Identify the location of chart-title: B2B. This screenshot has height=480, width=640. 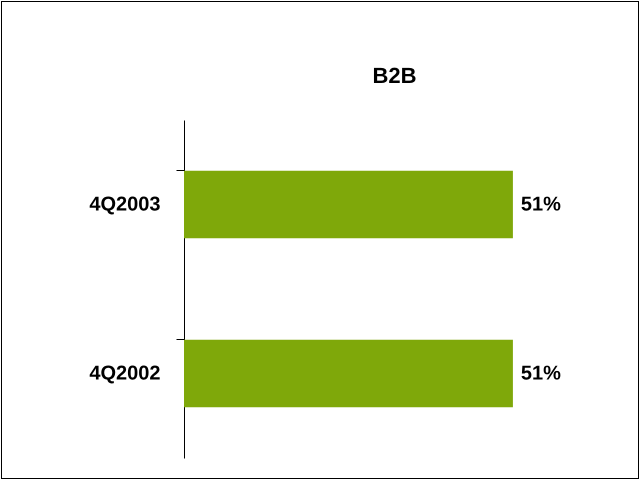
(394, 75).